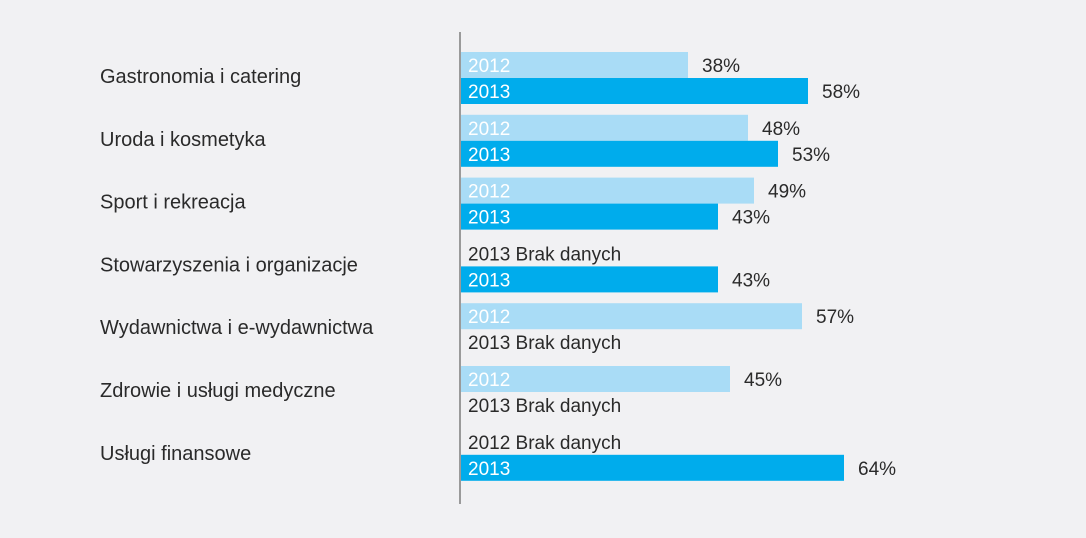 Image resolution: width=1086 pixels, height=538 pixels. What do you see at coordinates (721, 66) in the screenshot?
I see `data-label: 38%` at bounding box center [721, 66].